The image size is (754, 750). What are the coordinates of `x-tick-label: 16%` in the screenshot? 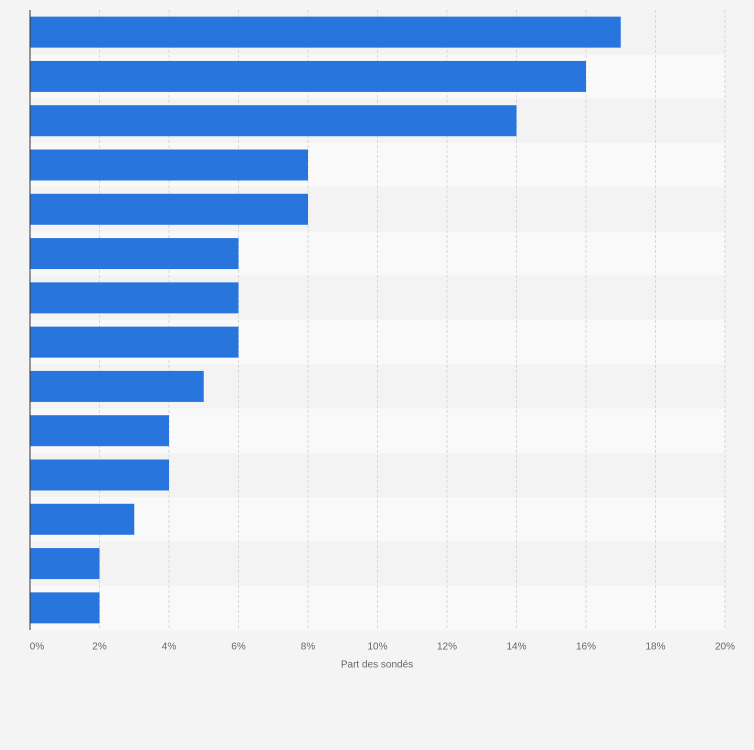 It's located at (586, 647).